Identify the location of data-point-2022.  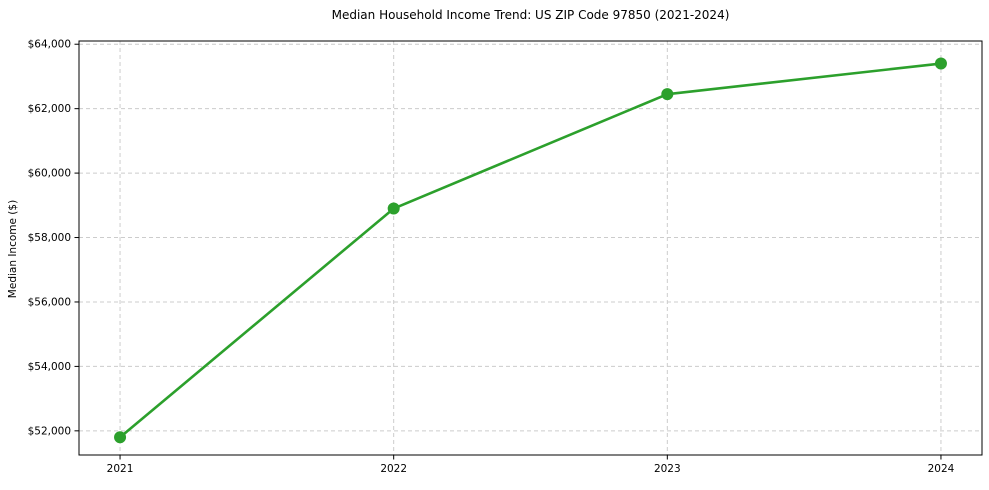
(393, 208).